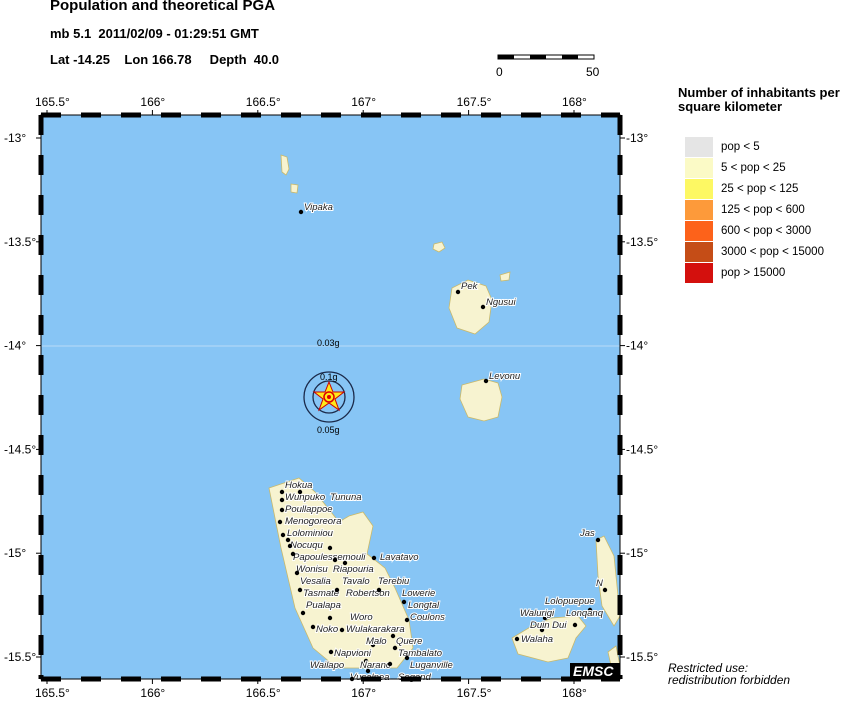 This screenshot has width=842, height=701. Describe the element at coordinates (323, 605) in the screenshot. I see `place-name: Pualapa` at that location.